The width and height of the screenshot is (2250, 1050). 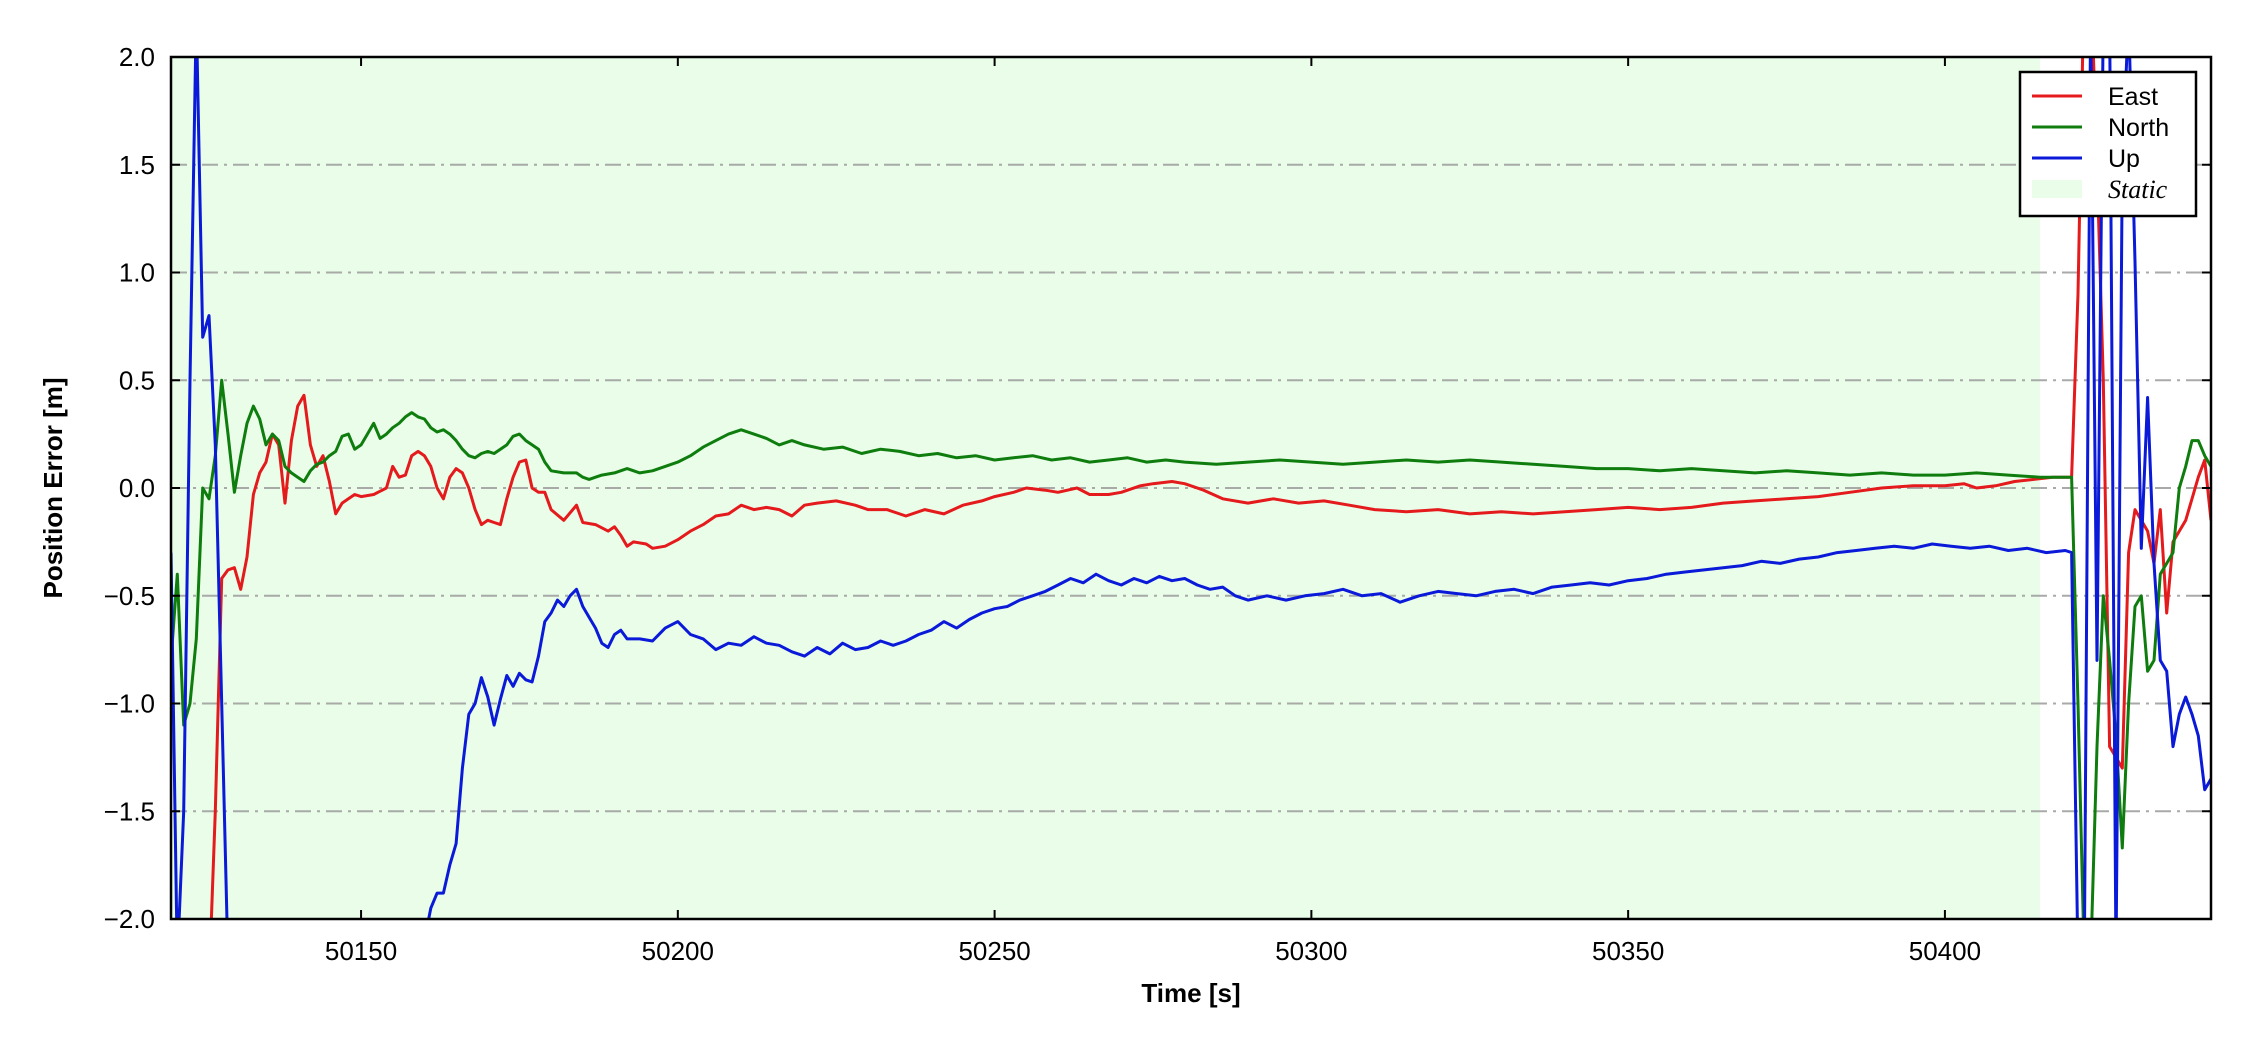 I want to click on y-tick-label: 0.5, so click(x=137, y=380).